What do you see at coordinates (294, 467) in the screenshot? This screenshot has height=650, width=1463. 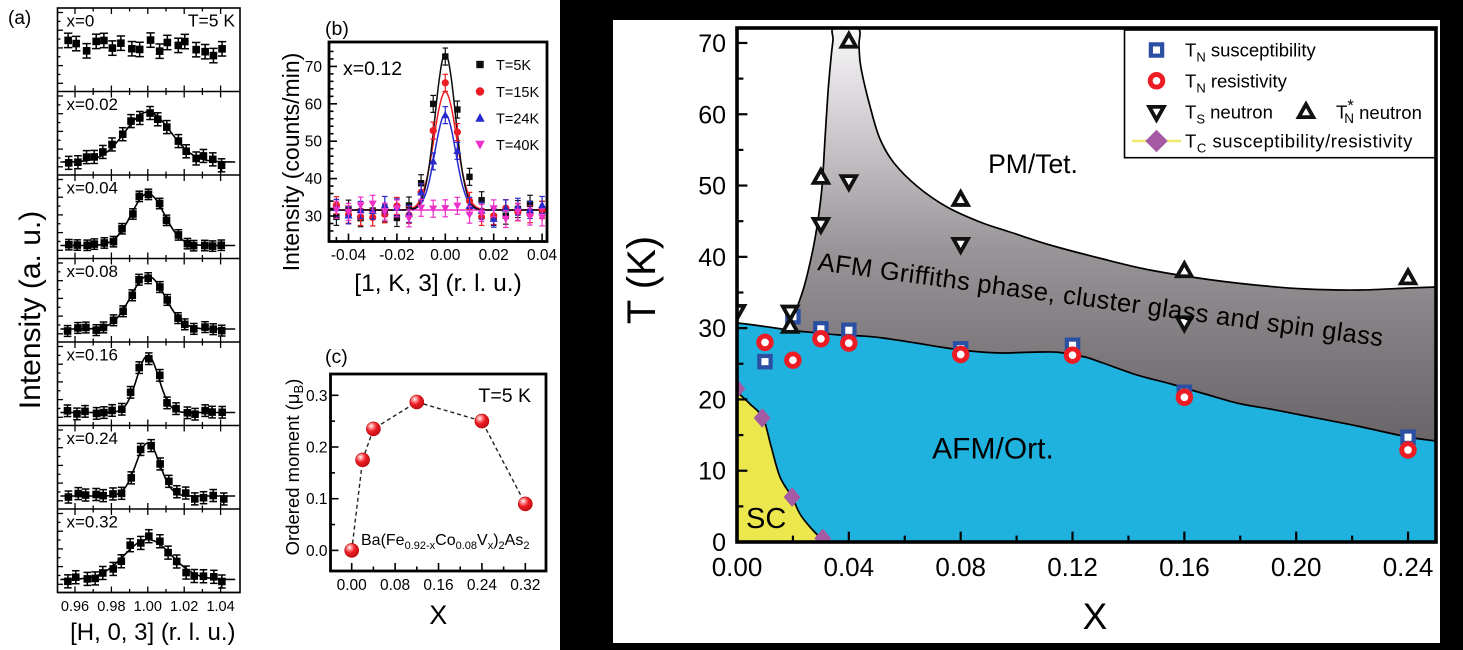 I see `svg-text: Ordered moment (μB)` at bounding box center [294, 467].